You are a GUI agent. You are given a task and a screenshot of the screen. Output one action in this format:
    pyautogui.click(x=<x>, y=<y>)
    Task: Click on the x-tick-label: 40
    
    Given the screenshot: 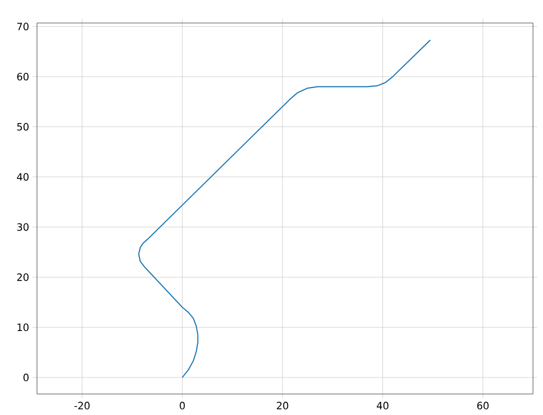 What is the action you would take?
    pyautogui.click(x=382, y=406)
    